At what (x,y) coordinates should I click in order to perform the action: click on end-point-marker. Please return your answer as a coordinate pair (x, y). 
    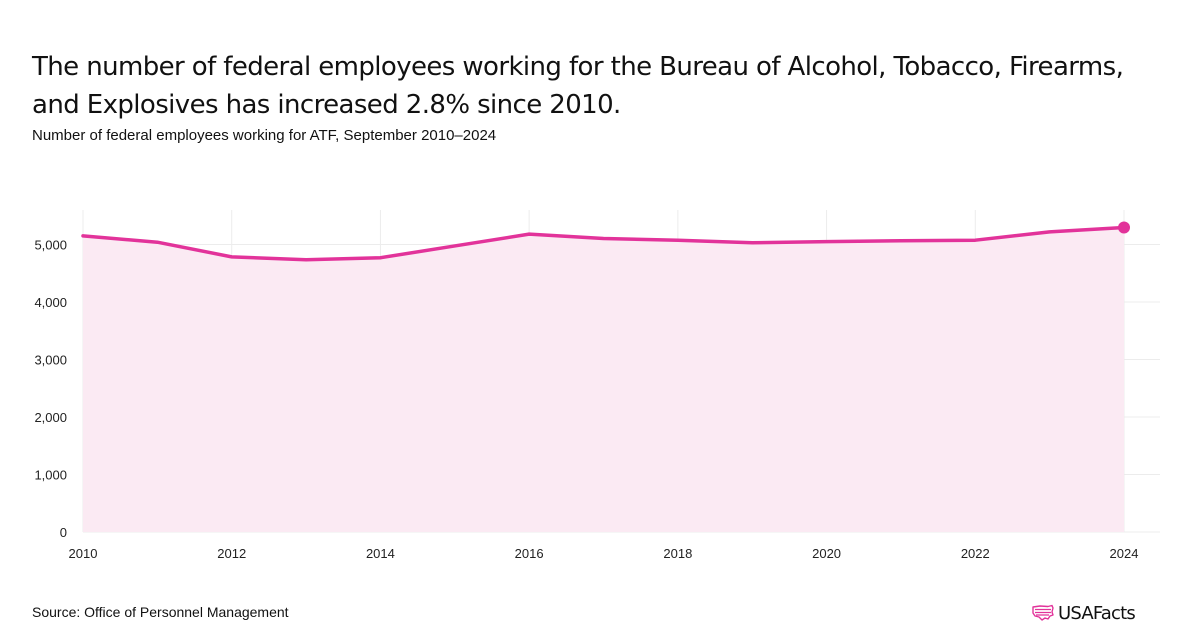
    Looking at the image, I should click on (1124, 227).